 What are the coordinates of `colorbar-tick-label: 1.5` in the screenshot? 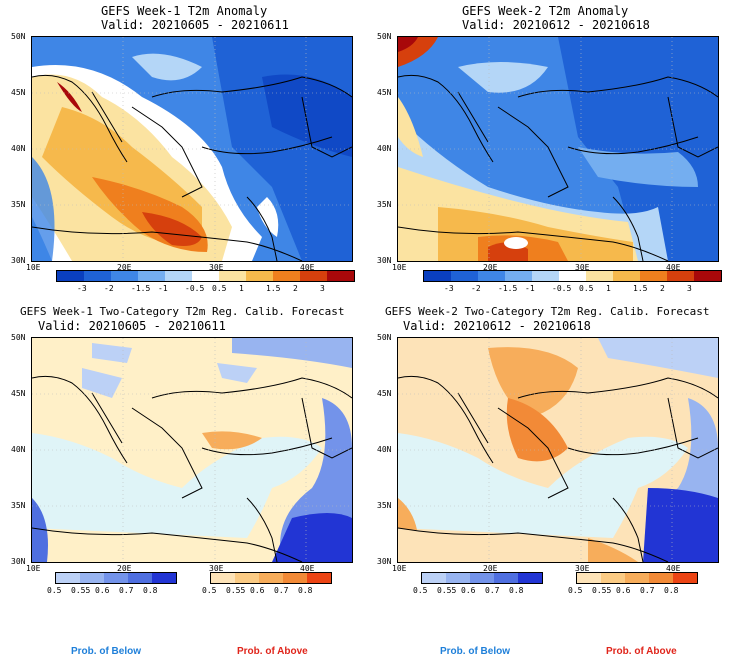 It's located at (640, 288).